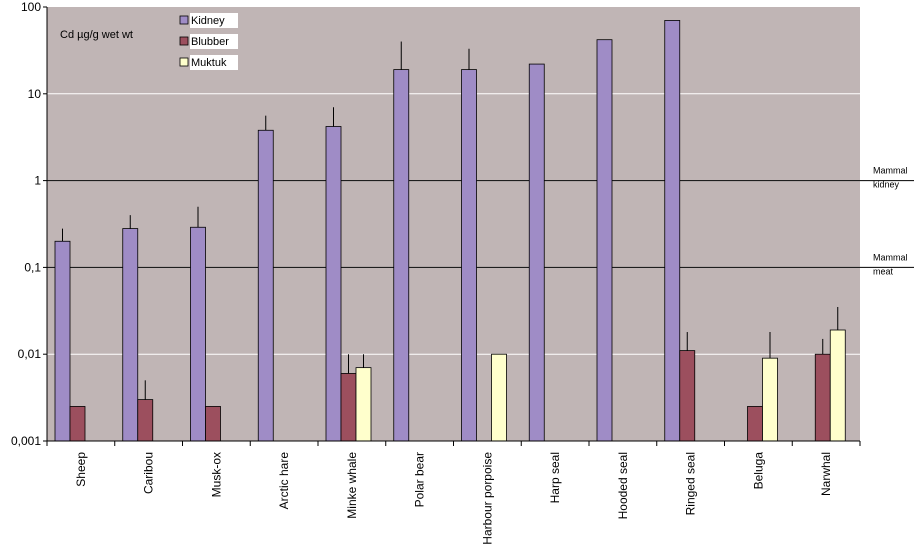 This screenshot has width=914, height=553. What do you see at coordinates (758, 471) in the screenshot?
I see `category-label: Beluga` at bounding box center [758, 471].